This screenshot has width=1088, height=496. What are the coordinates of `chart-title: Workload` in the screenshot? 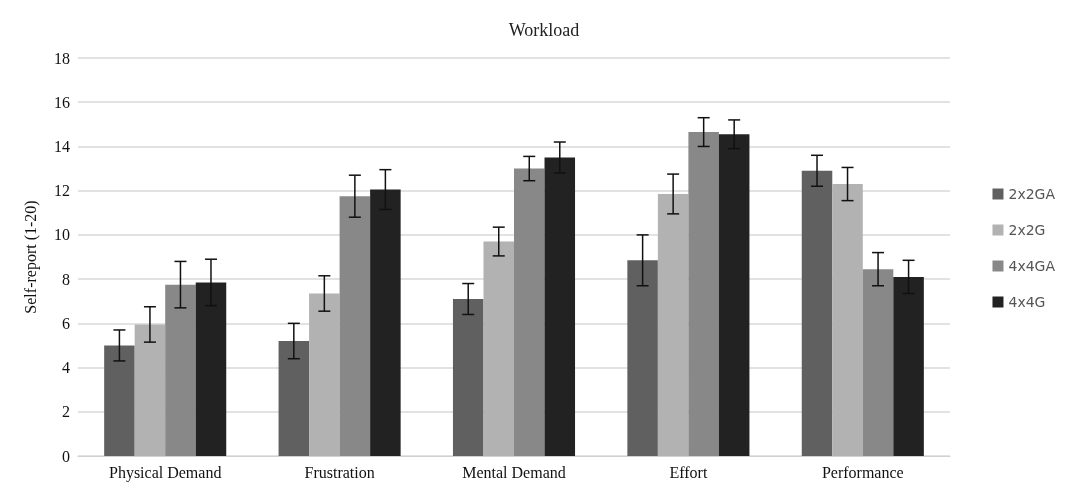 It's located at (544, 30).